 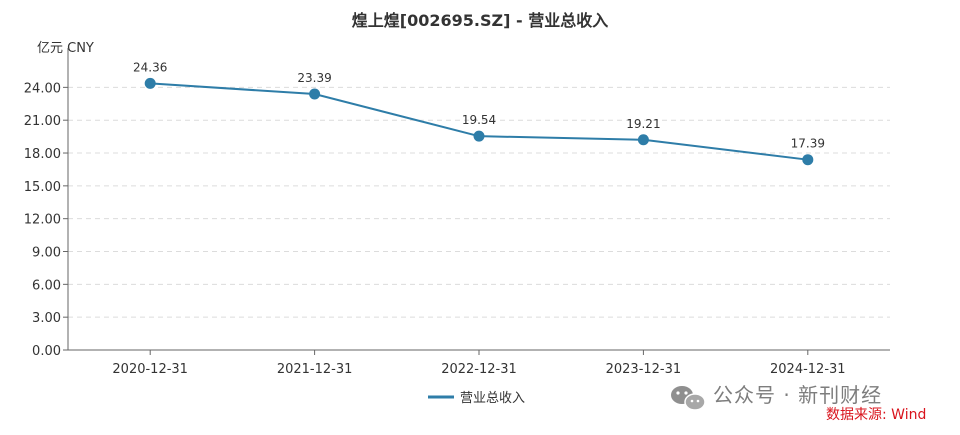 What do you see at coordinates (808, 144) in the screenshot?
I see `data-label: 17.39` at bounding box center [808, 144].